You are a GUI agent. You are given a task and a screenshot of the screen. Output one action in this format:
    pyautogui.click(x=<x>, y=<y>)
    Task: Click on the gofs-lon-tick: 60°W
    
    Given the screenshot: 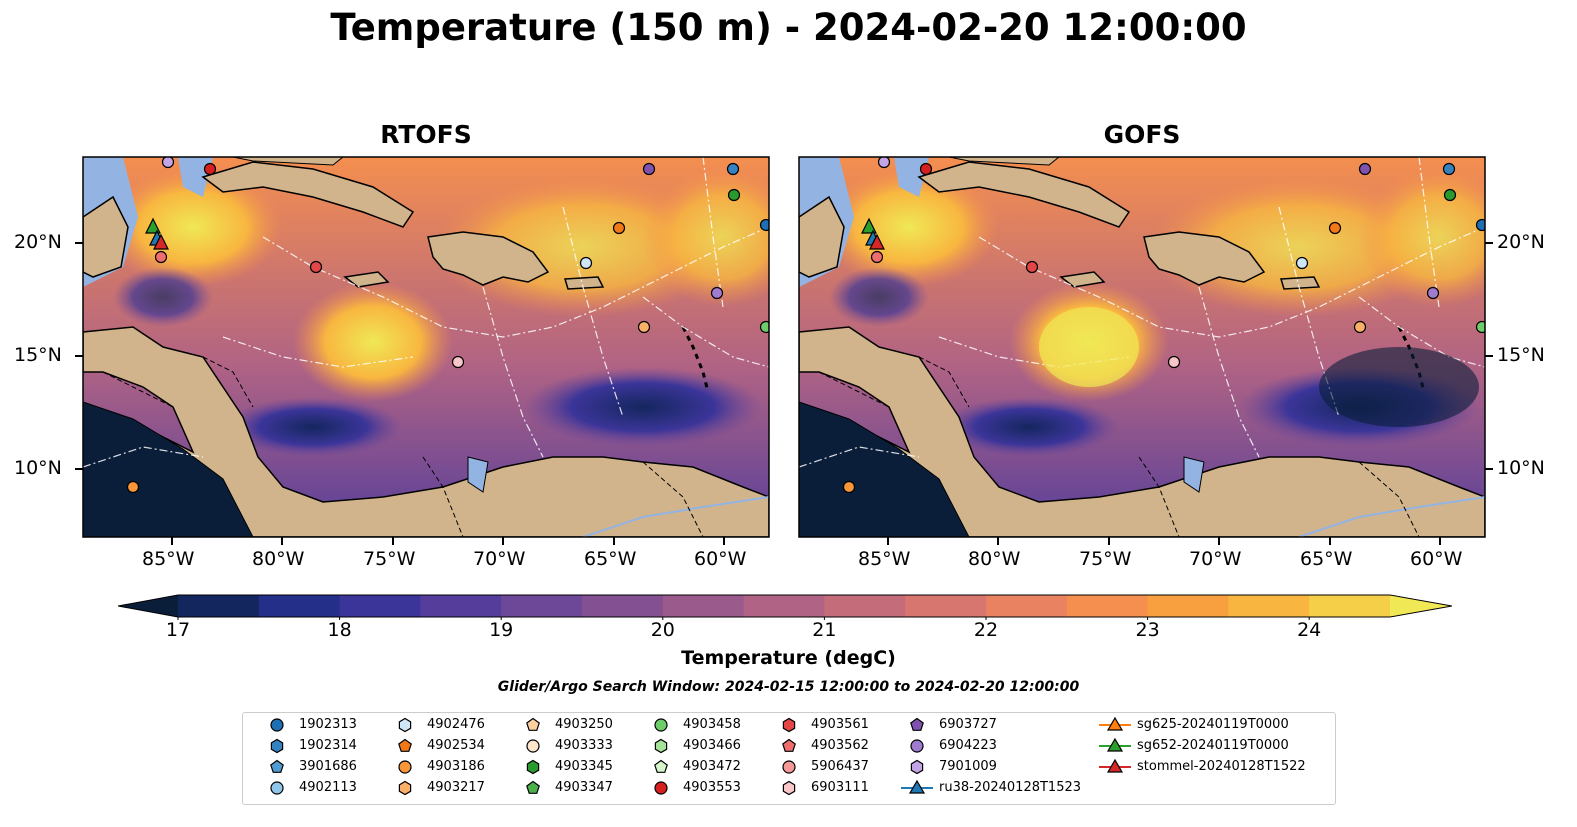 What is the action you would take?
    pyautogui.click(x=1436, y=559)
    